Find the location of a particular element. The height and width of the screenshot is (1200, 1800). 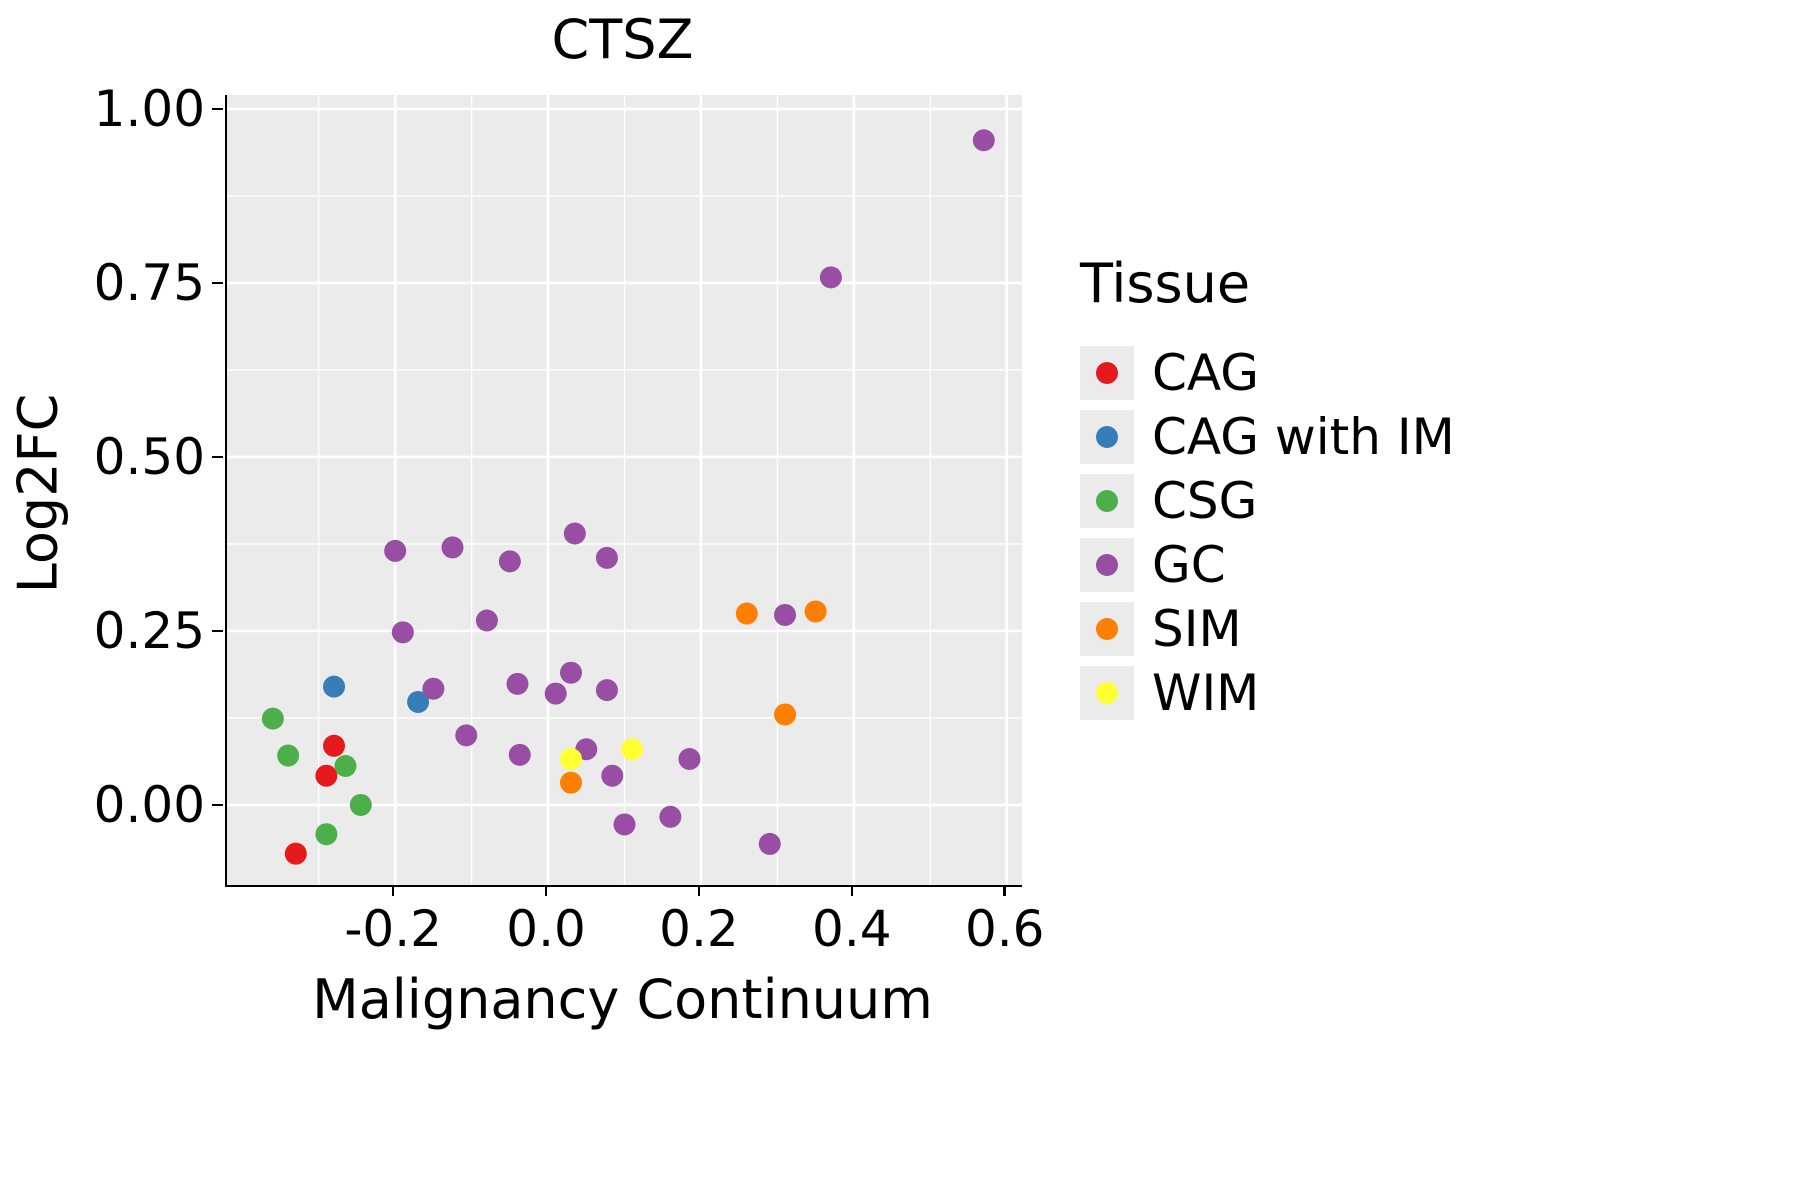

x-tick-label: 0.4 is located at coordinates (852, 929).